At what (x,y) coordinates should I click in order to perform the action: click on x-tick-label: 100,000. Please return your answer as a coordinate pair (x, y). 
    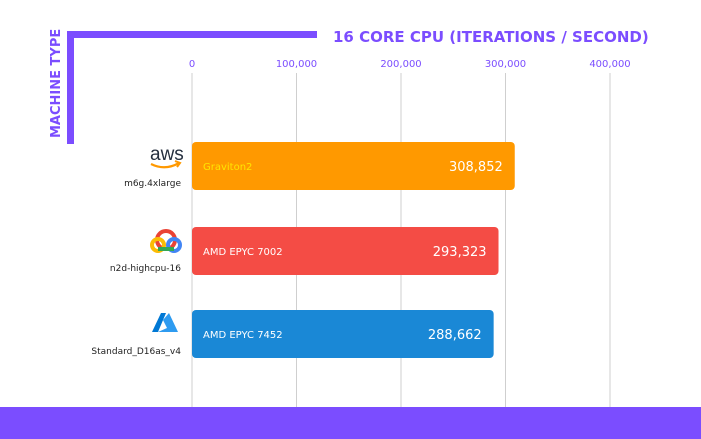
    Looking at the image, I should click on (296, 64).